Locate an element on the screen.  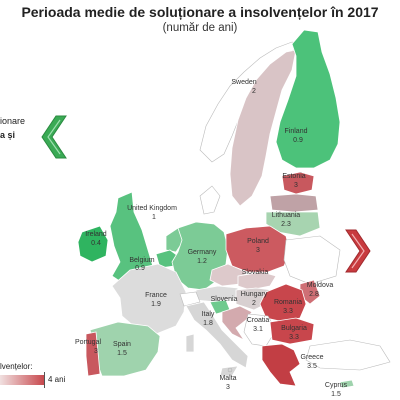
label-ireland-value: 0.4 is located at coordinates (96, 243).